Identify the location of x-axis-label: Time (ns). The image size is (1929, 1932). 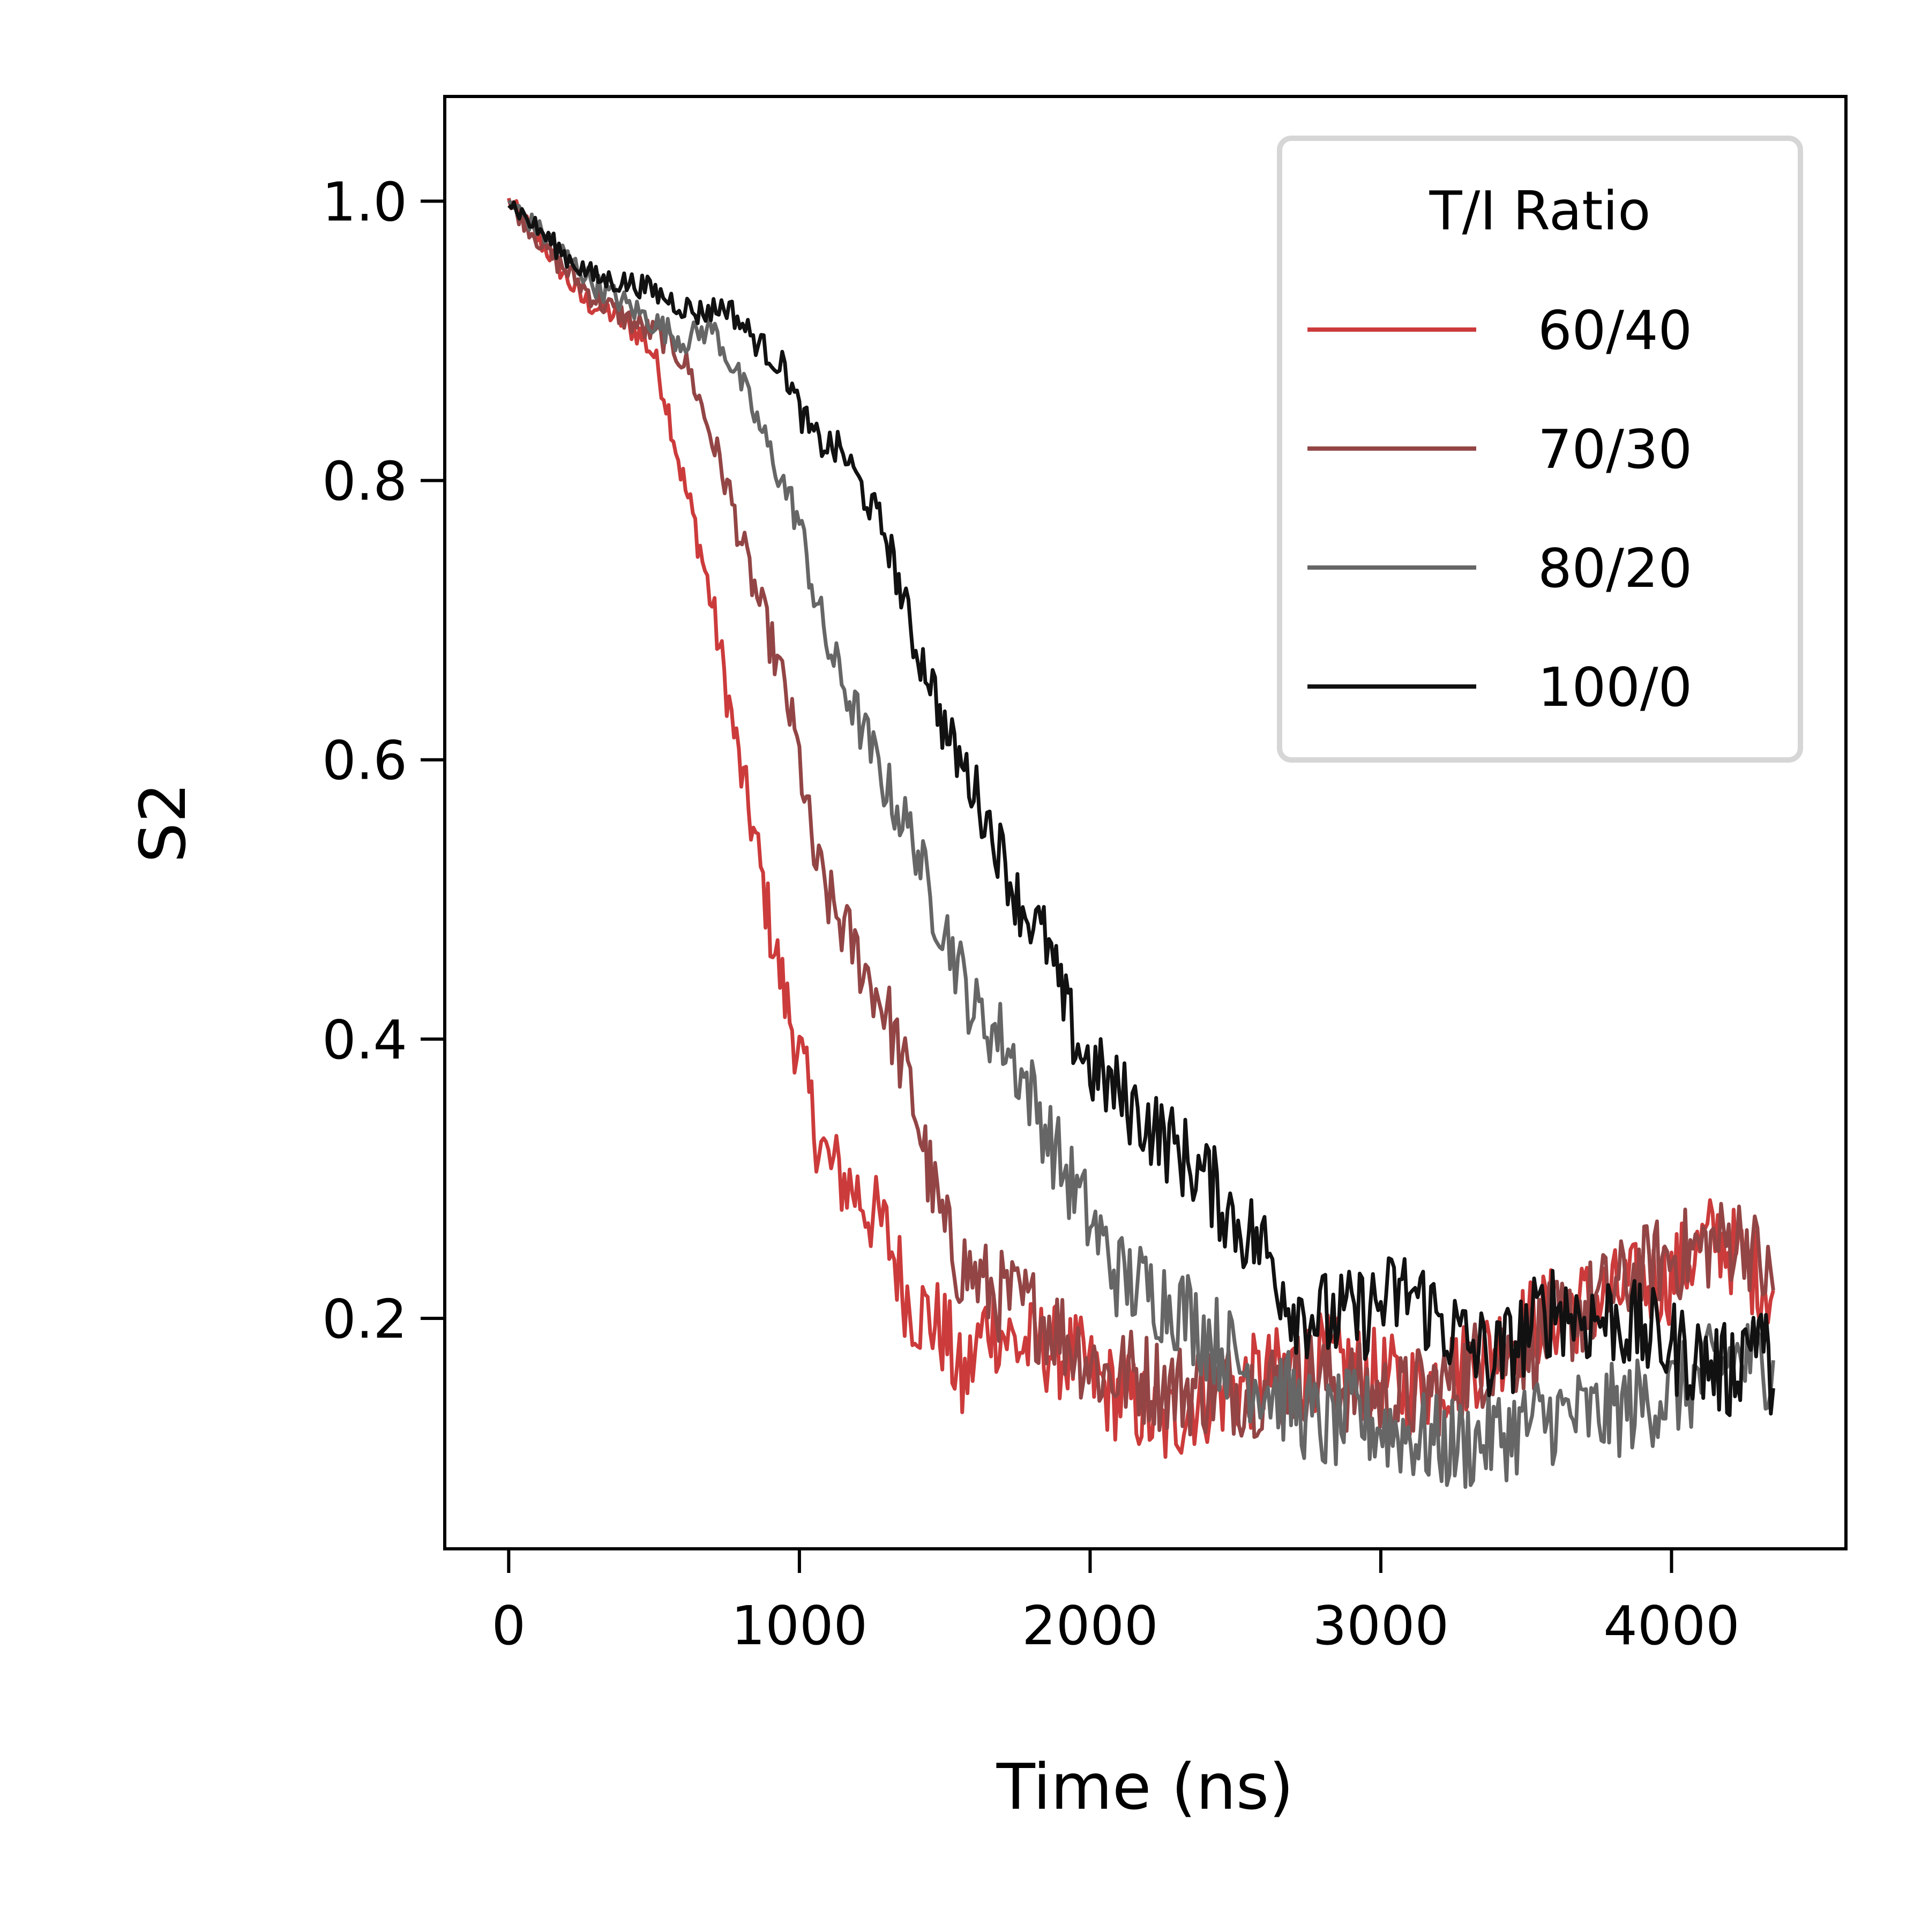
(1145, 1787).